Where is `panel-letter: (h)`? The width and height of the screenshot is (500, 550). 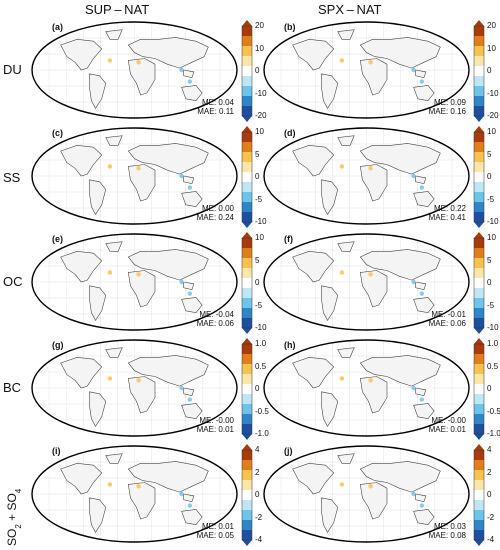
panel-letter: (h) is located at coordinates (290, 345).